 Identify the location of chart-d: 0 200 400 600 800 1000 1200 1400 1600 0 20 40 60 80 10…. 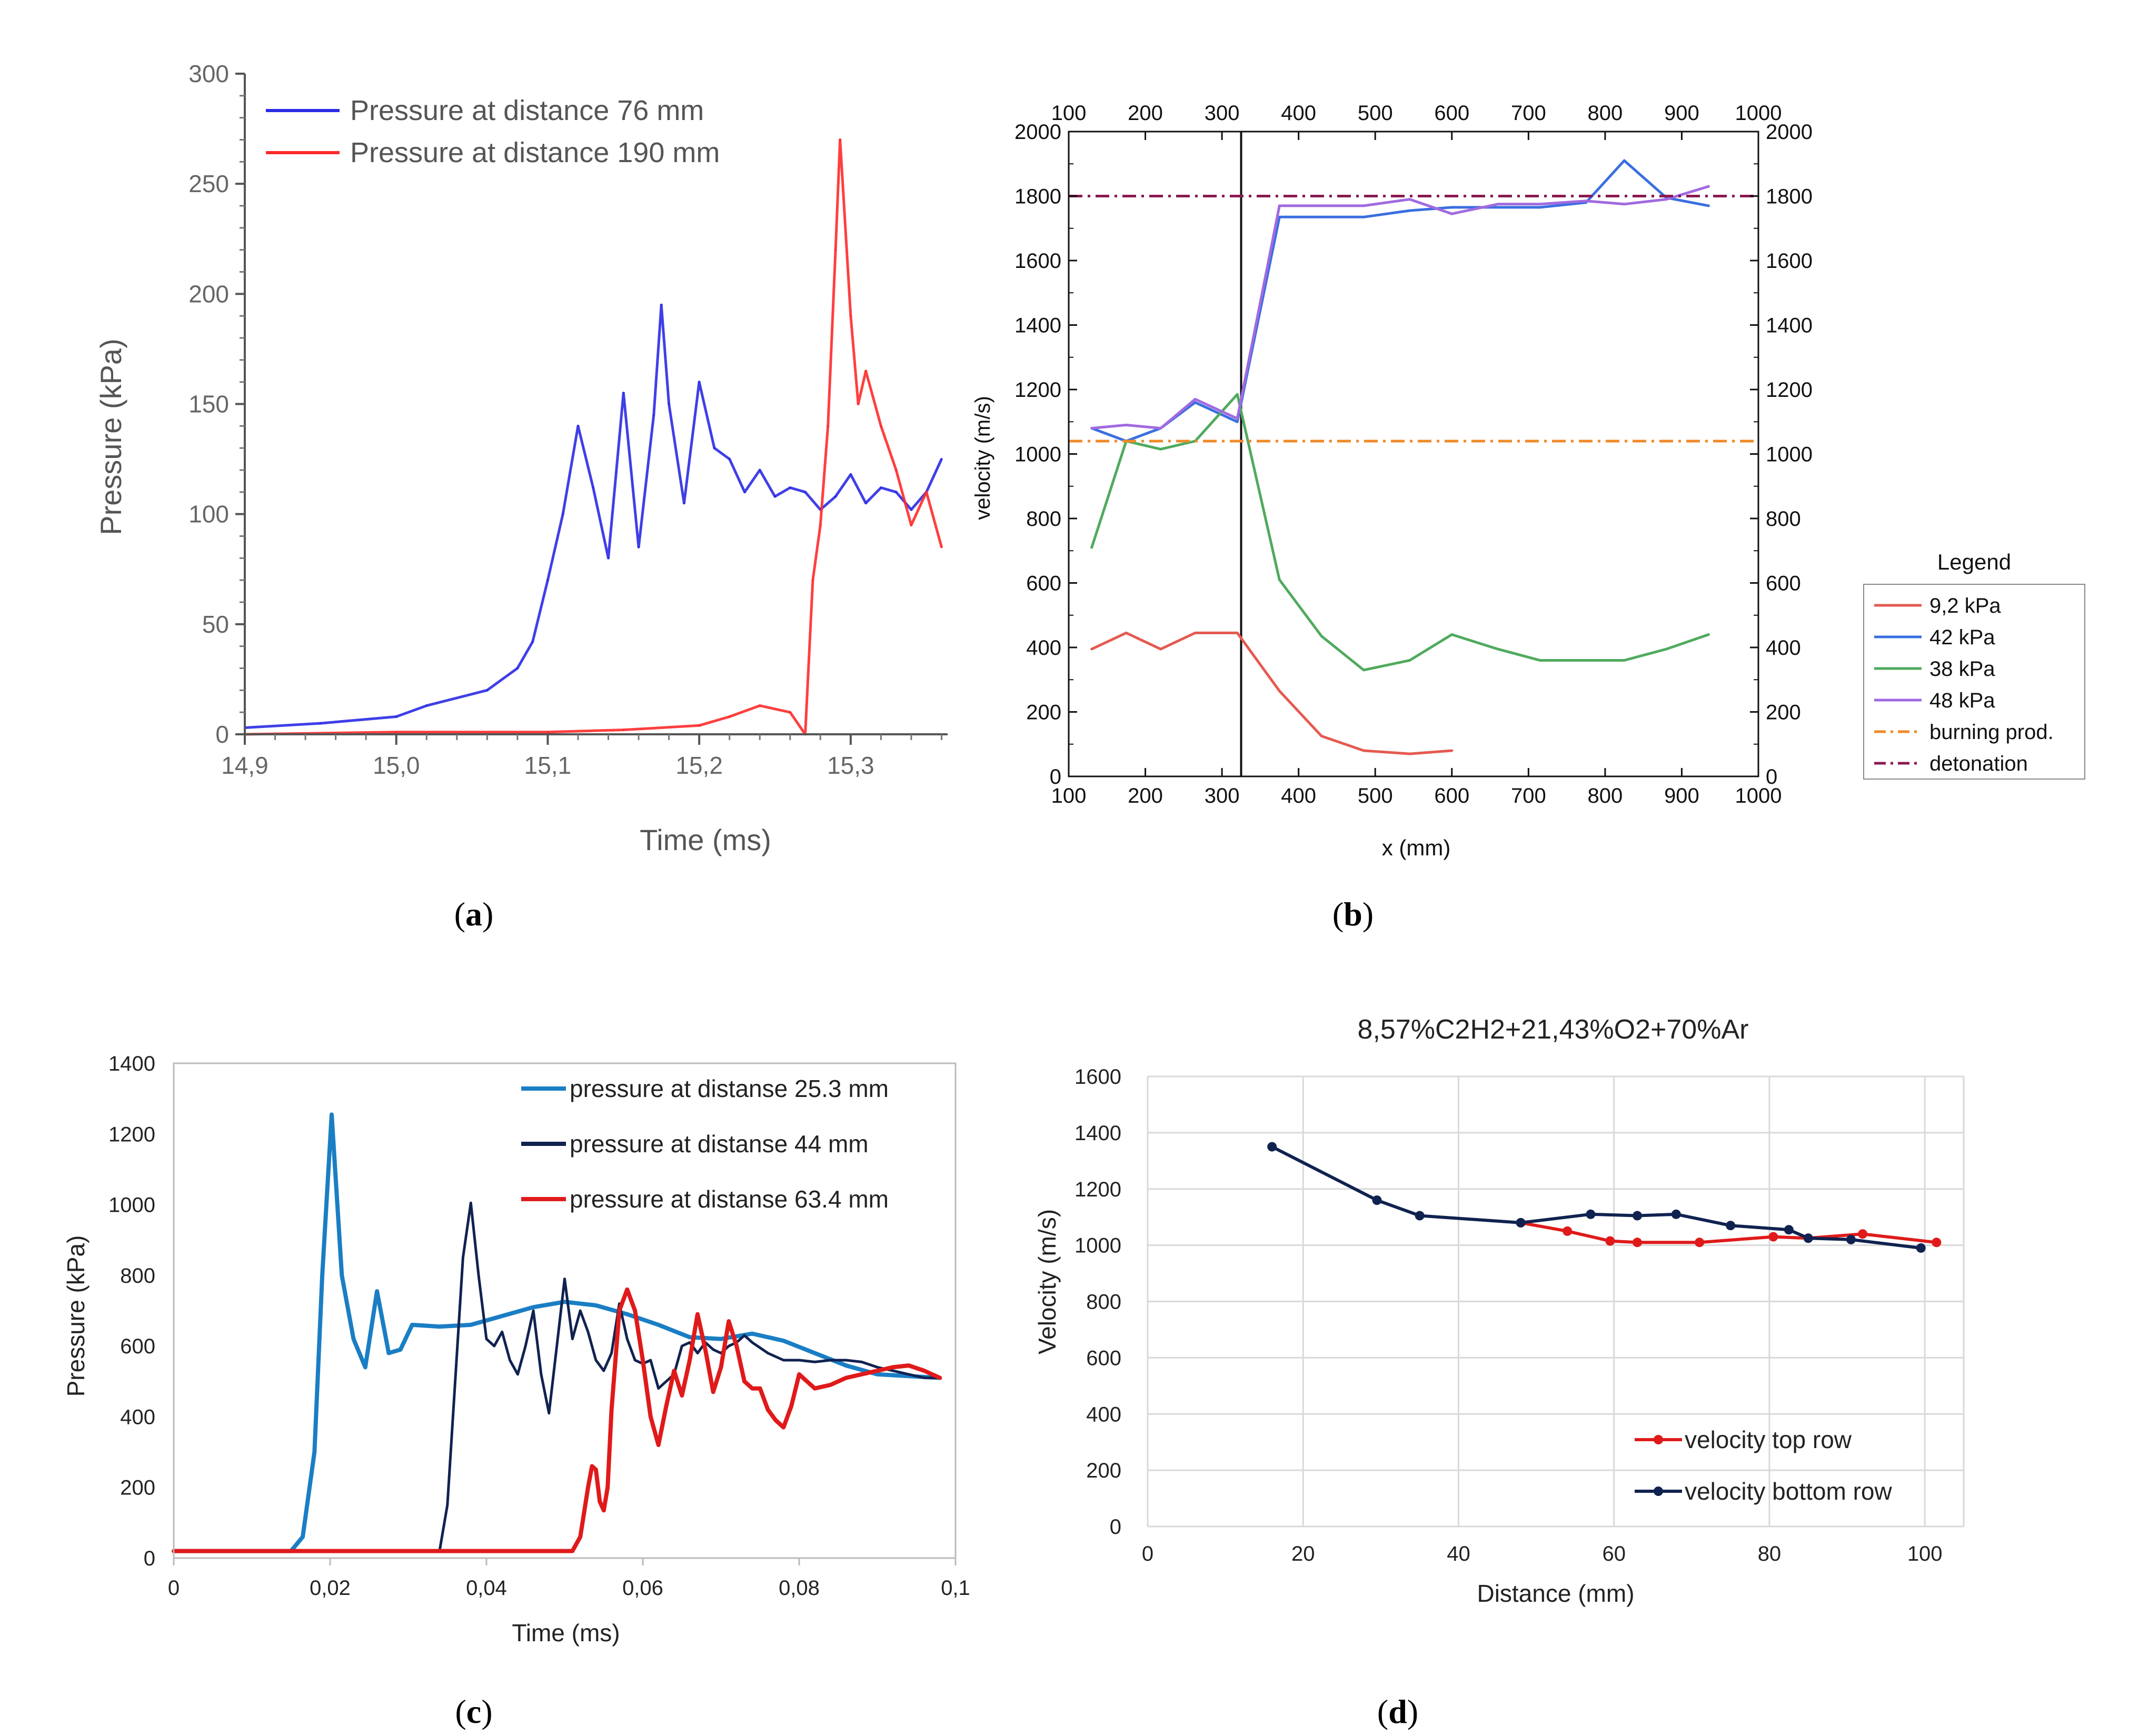
(1499, 1310).